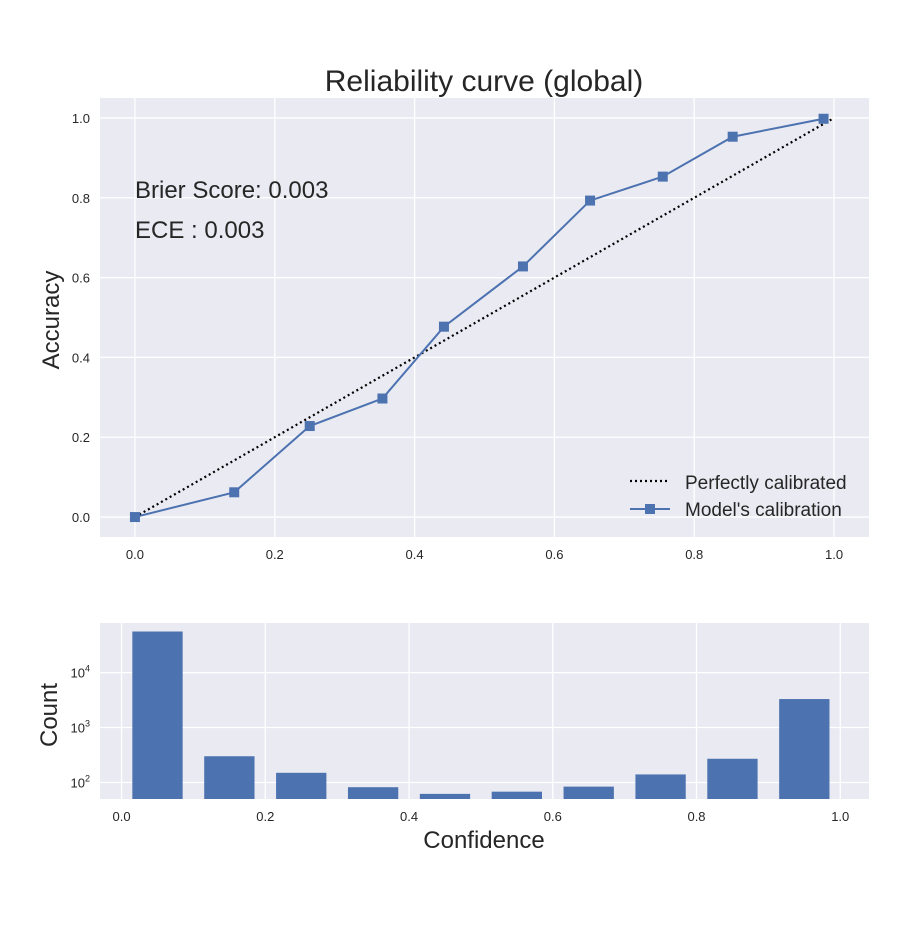  I want to click on histogram-y-ticks: 10² 10³ 10⁴, so click(80, 727).